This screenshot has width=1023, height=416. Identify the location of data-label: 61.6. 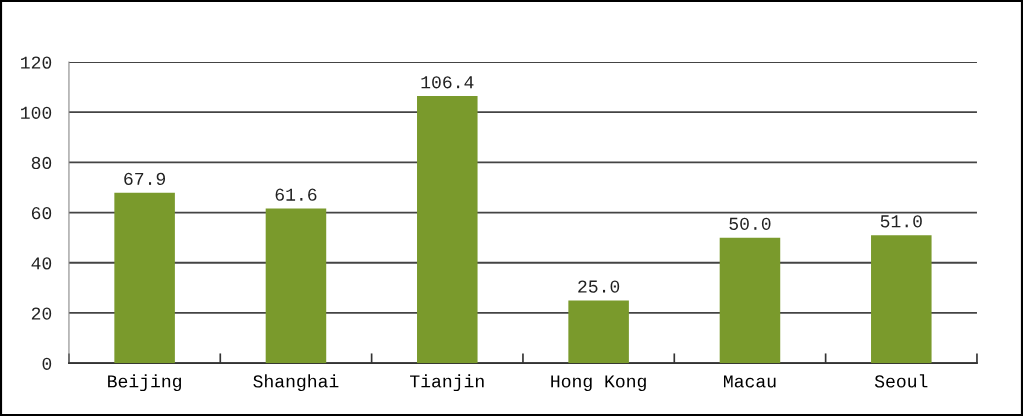
(296, 194).